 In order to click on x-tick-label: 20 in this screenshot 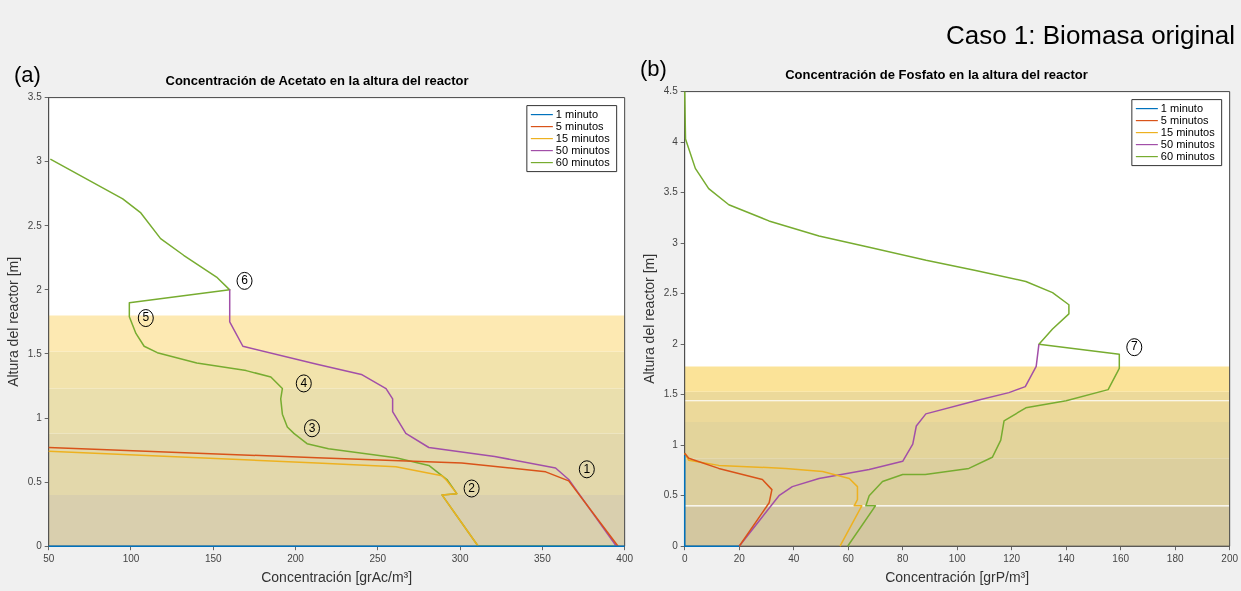, I will do `click(739, 558)`.